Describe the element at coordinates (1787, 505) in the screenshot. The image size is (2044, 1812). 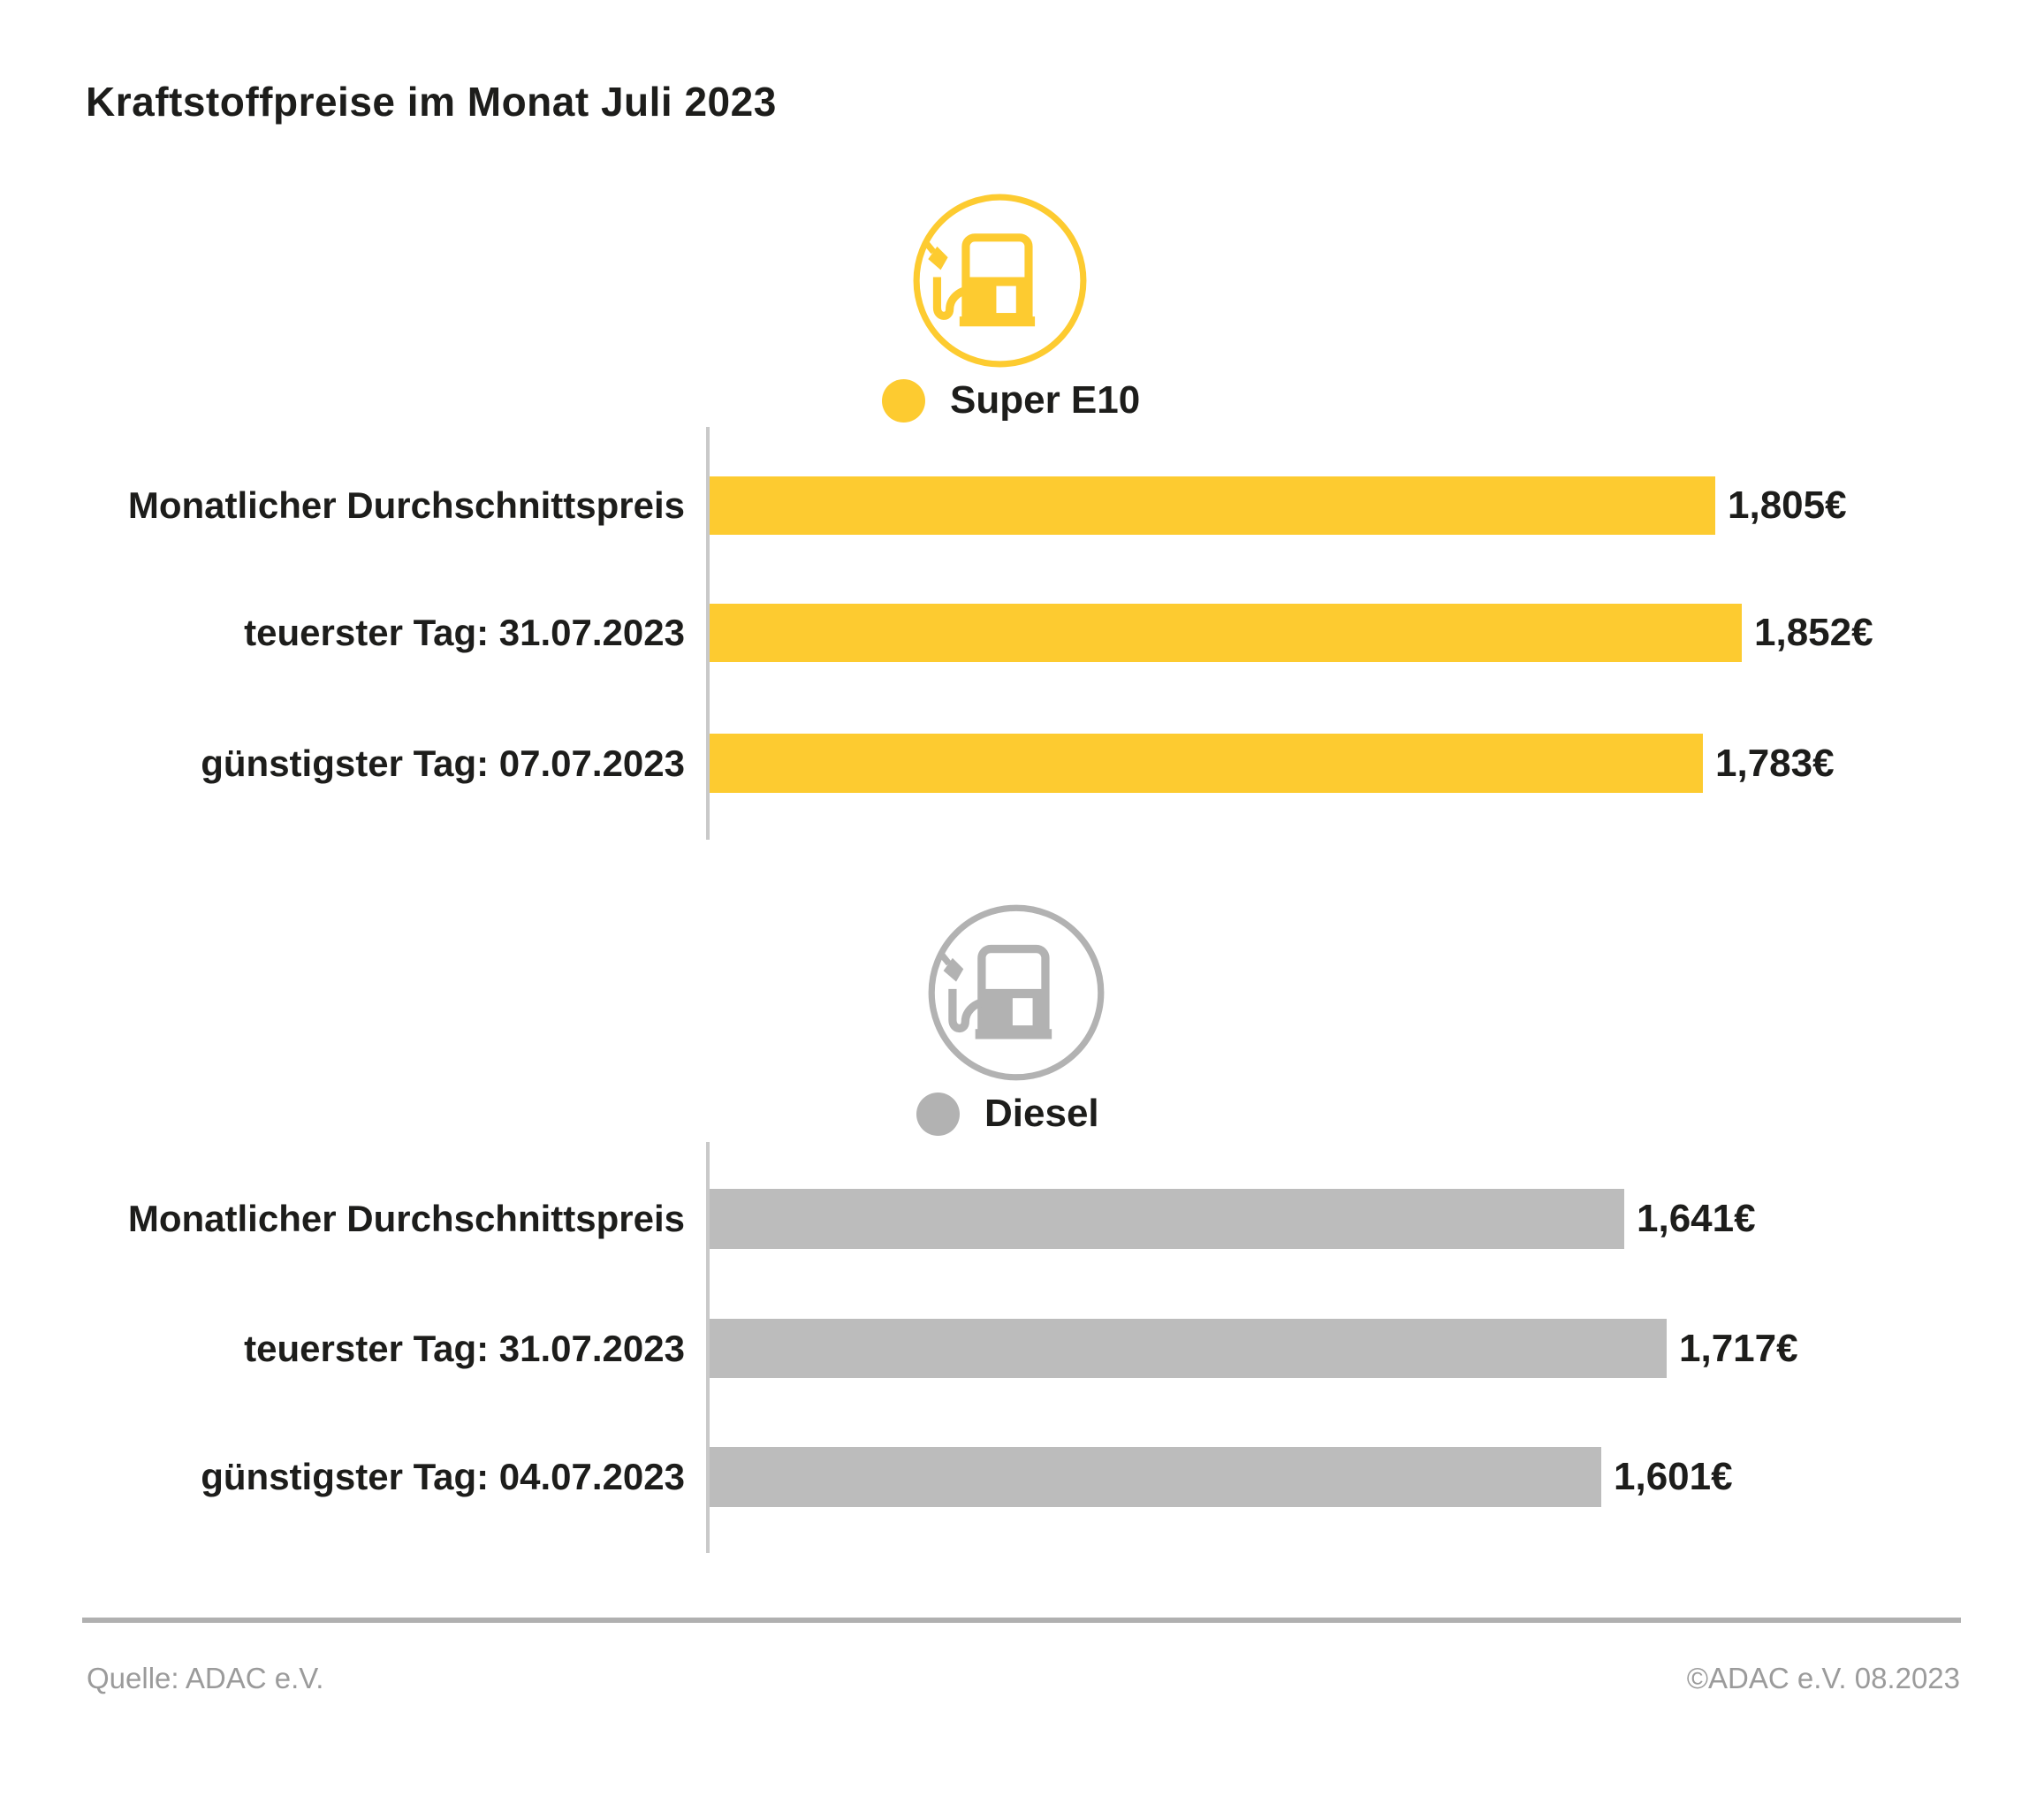
I see `bar-value-label: 1,805€` at that location.